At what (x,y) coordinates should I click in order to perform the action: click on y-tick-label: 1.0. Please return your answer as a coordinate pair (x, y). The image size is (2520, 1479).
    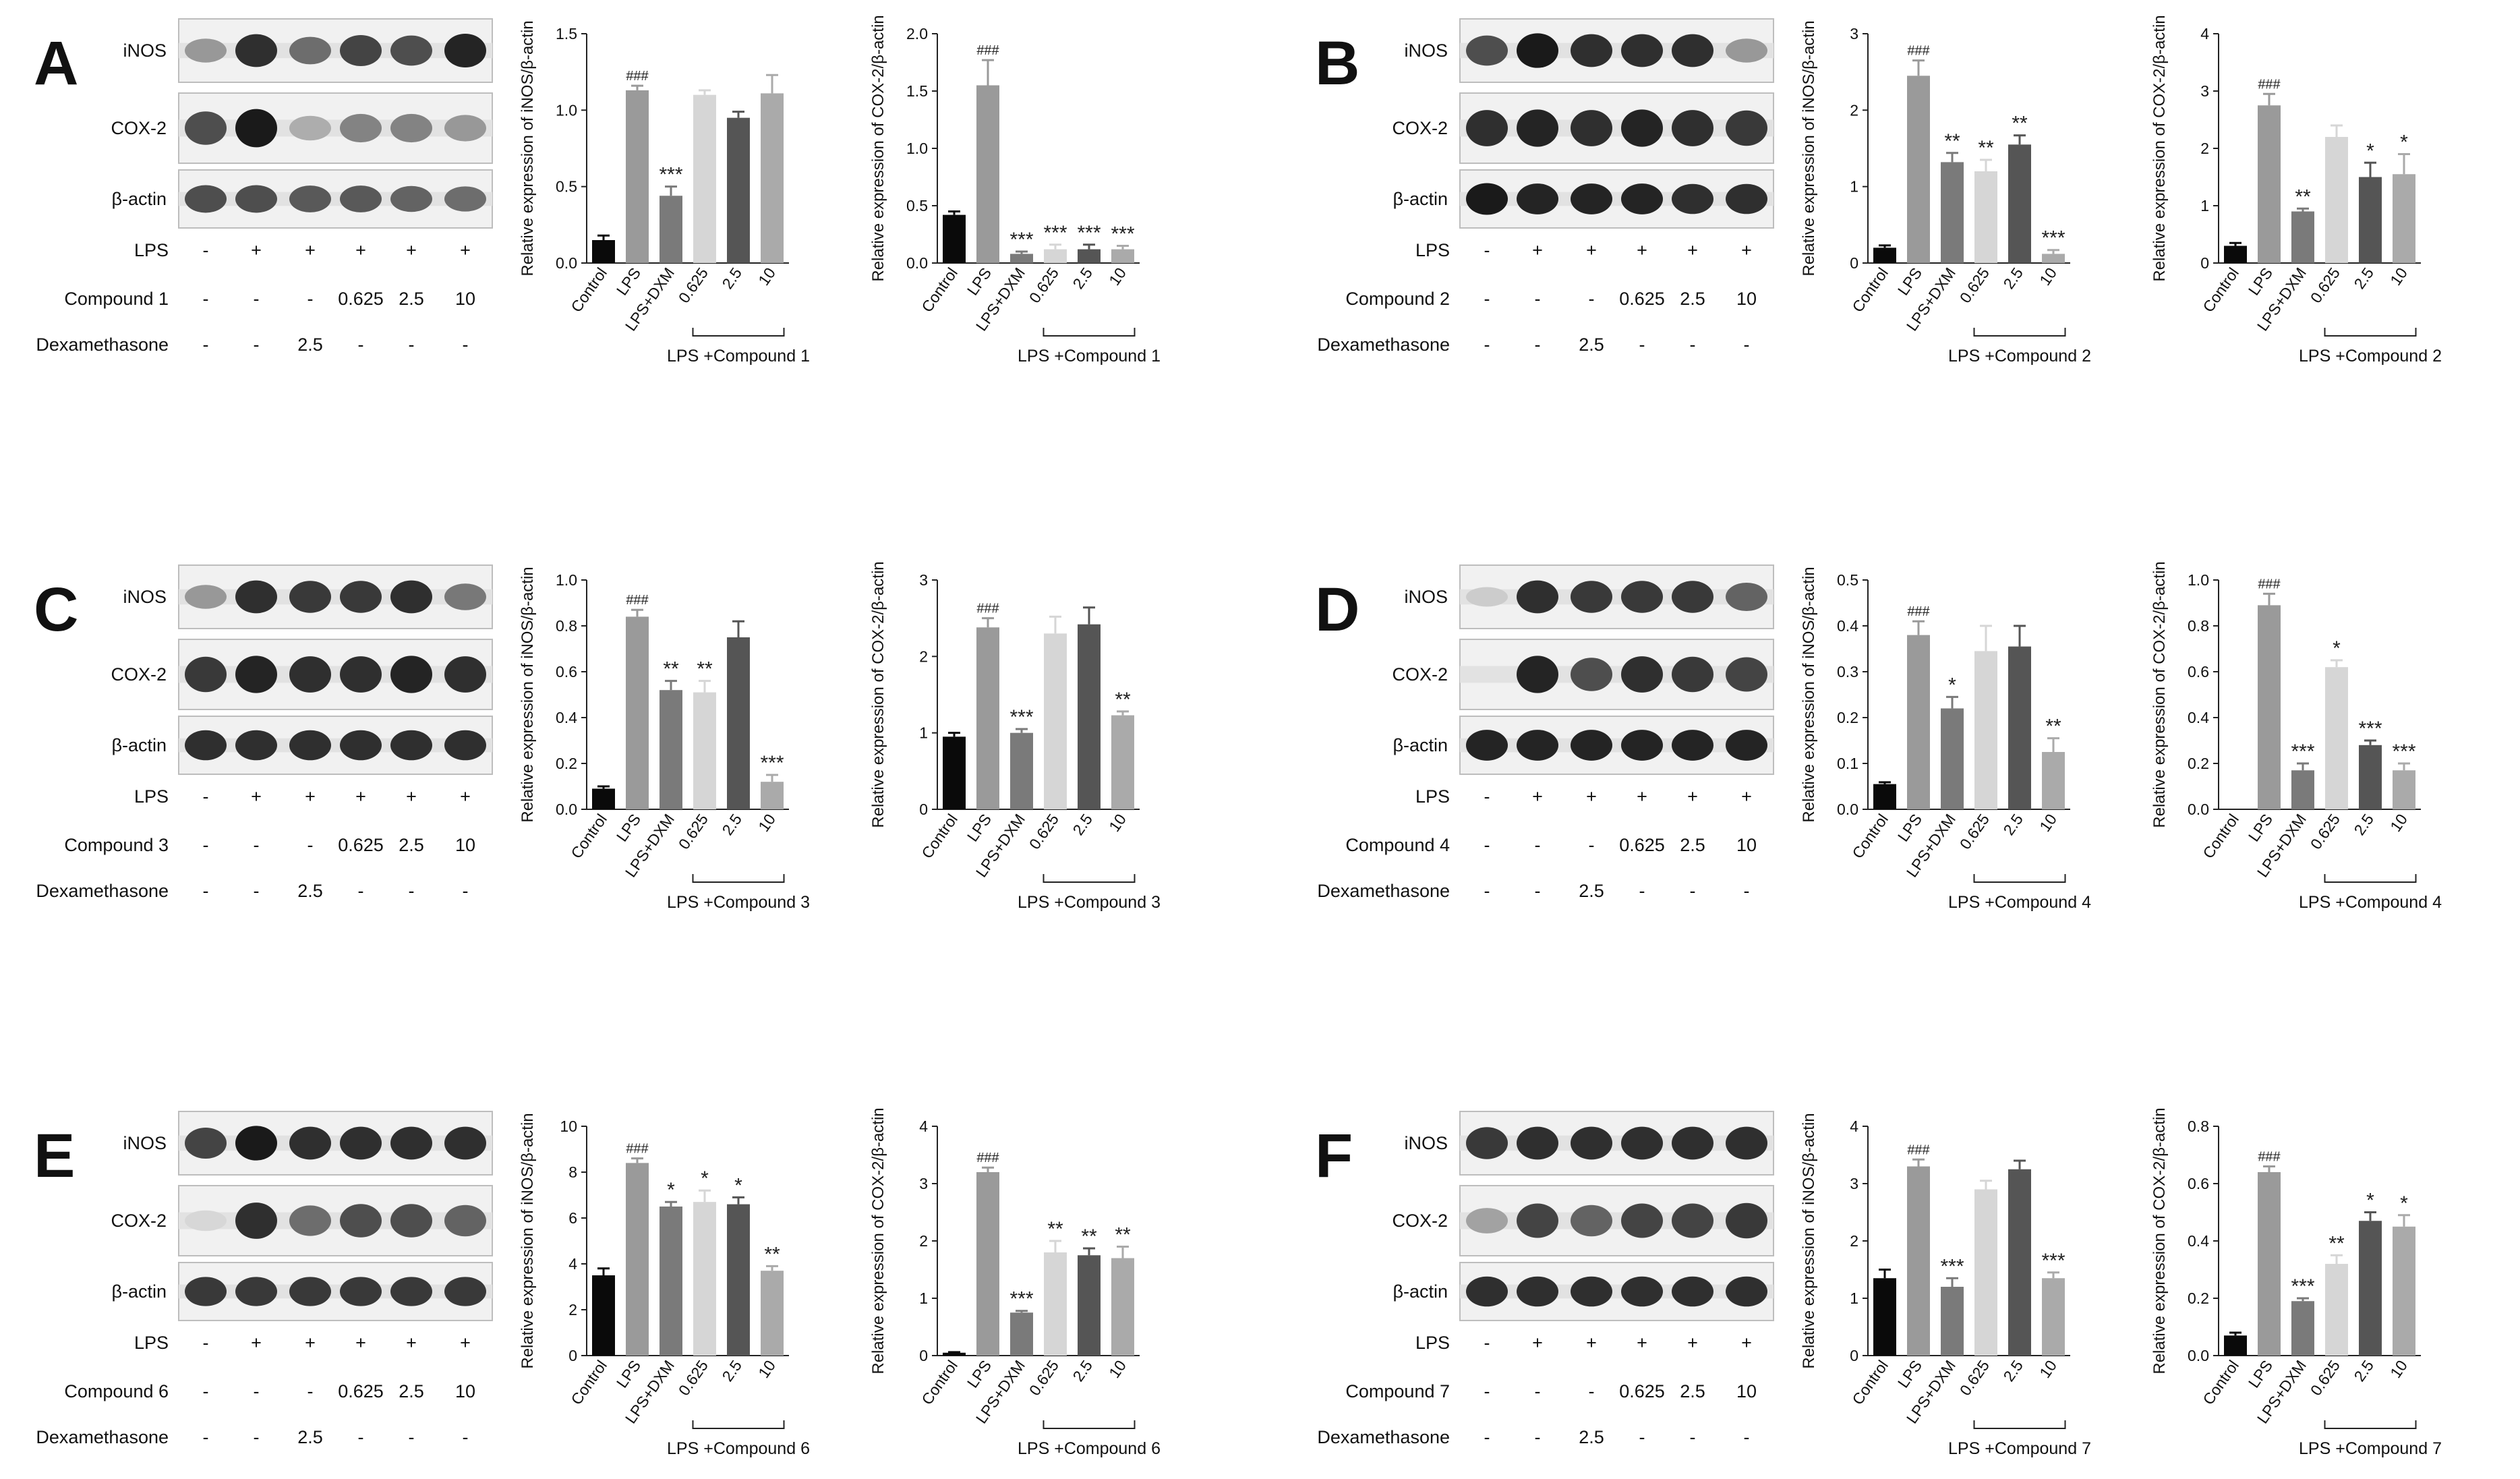
    Looking at the image, I should click on (2199, 580).